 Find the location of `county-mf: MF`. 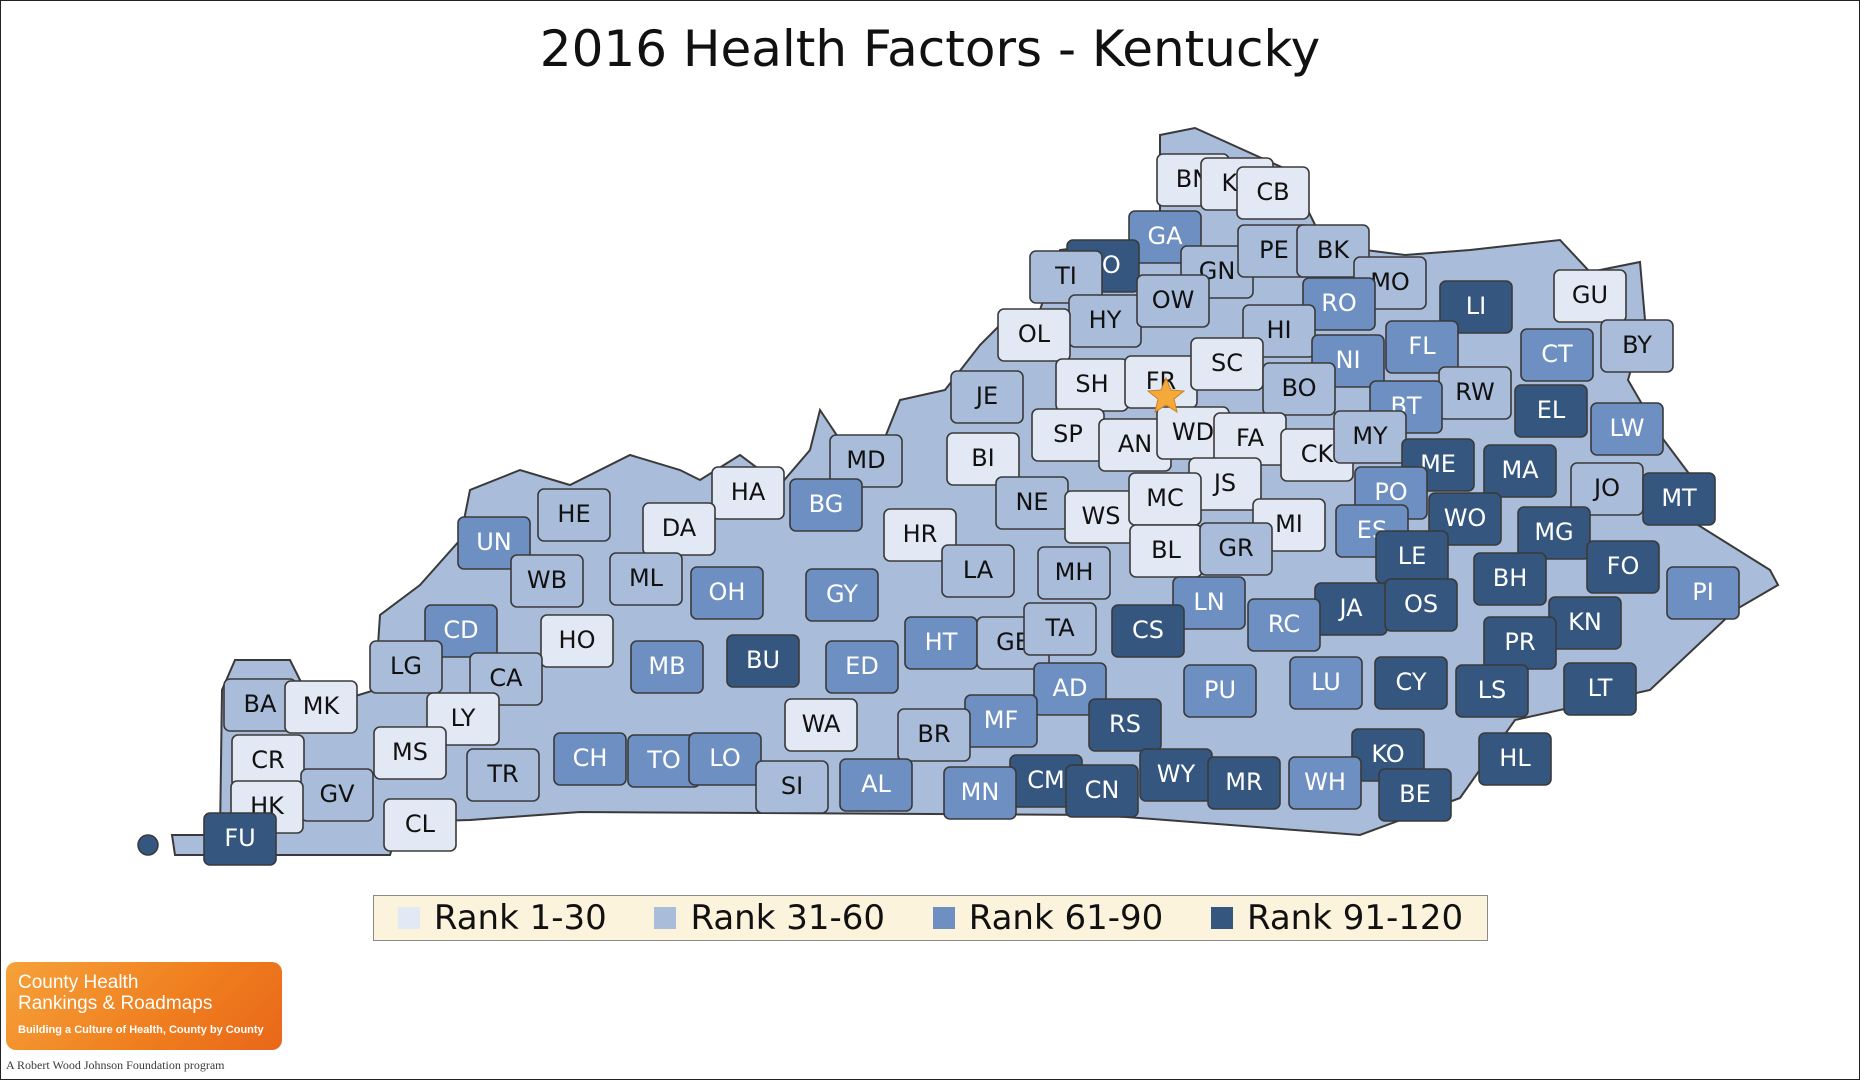

county-mf: MF is located at coordinates (1001, 721).